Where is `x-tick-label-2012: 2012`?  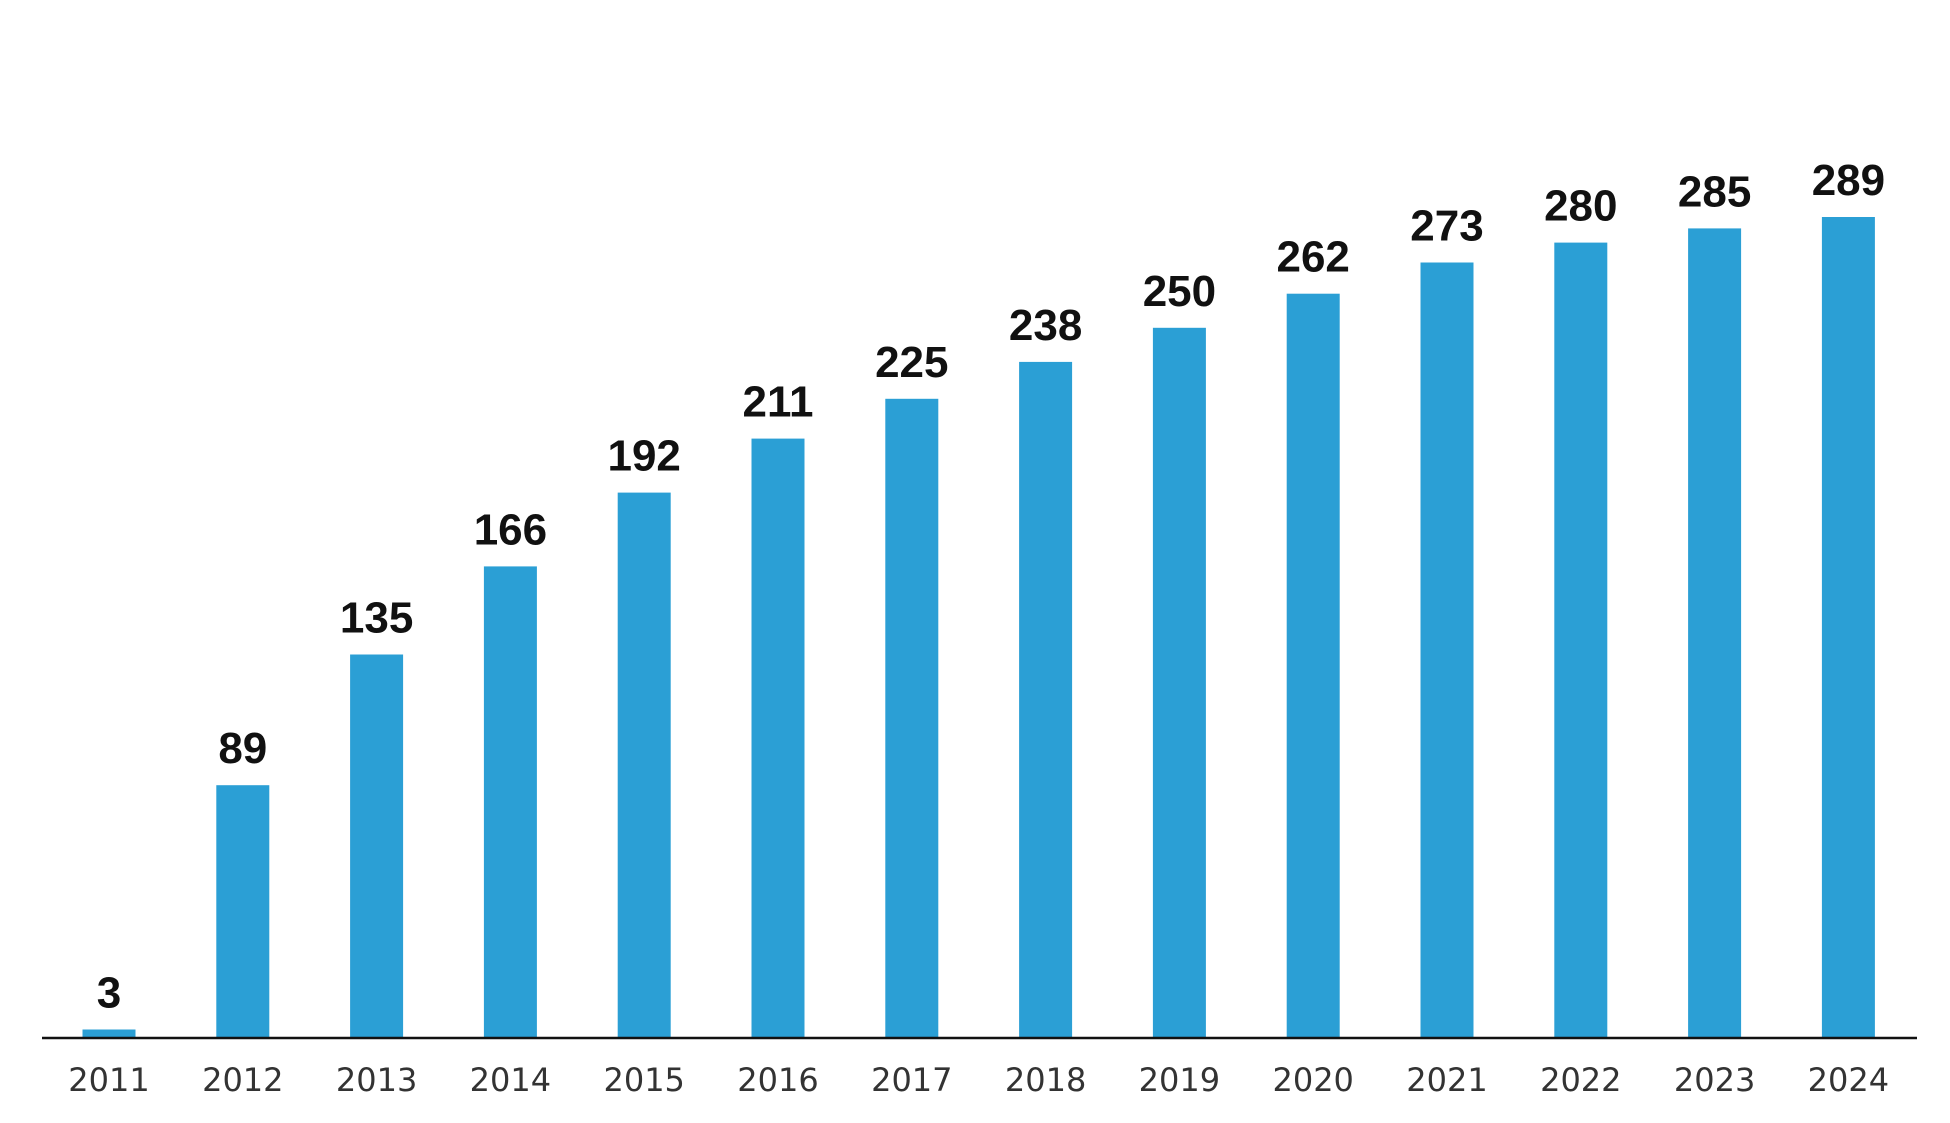
x-tick-label-2012: 2012 is located at coordinates (242, 1080).